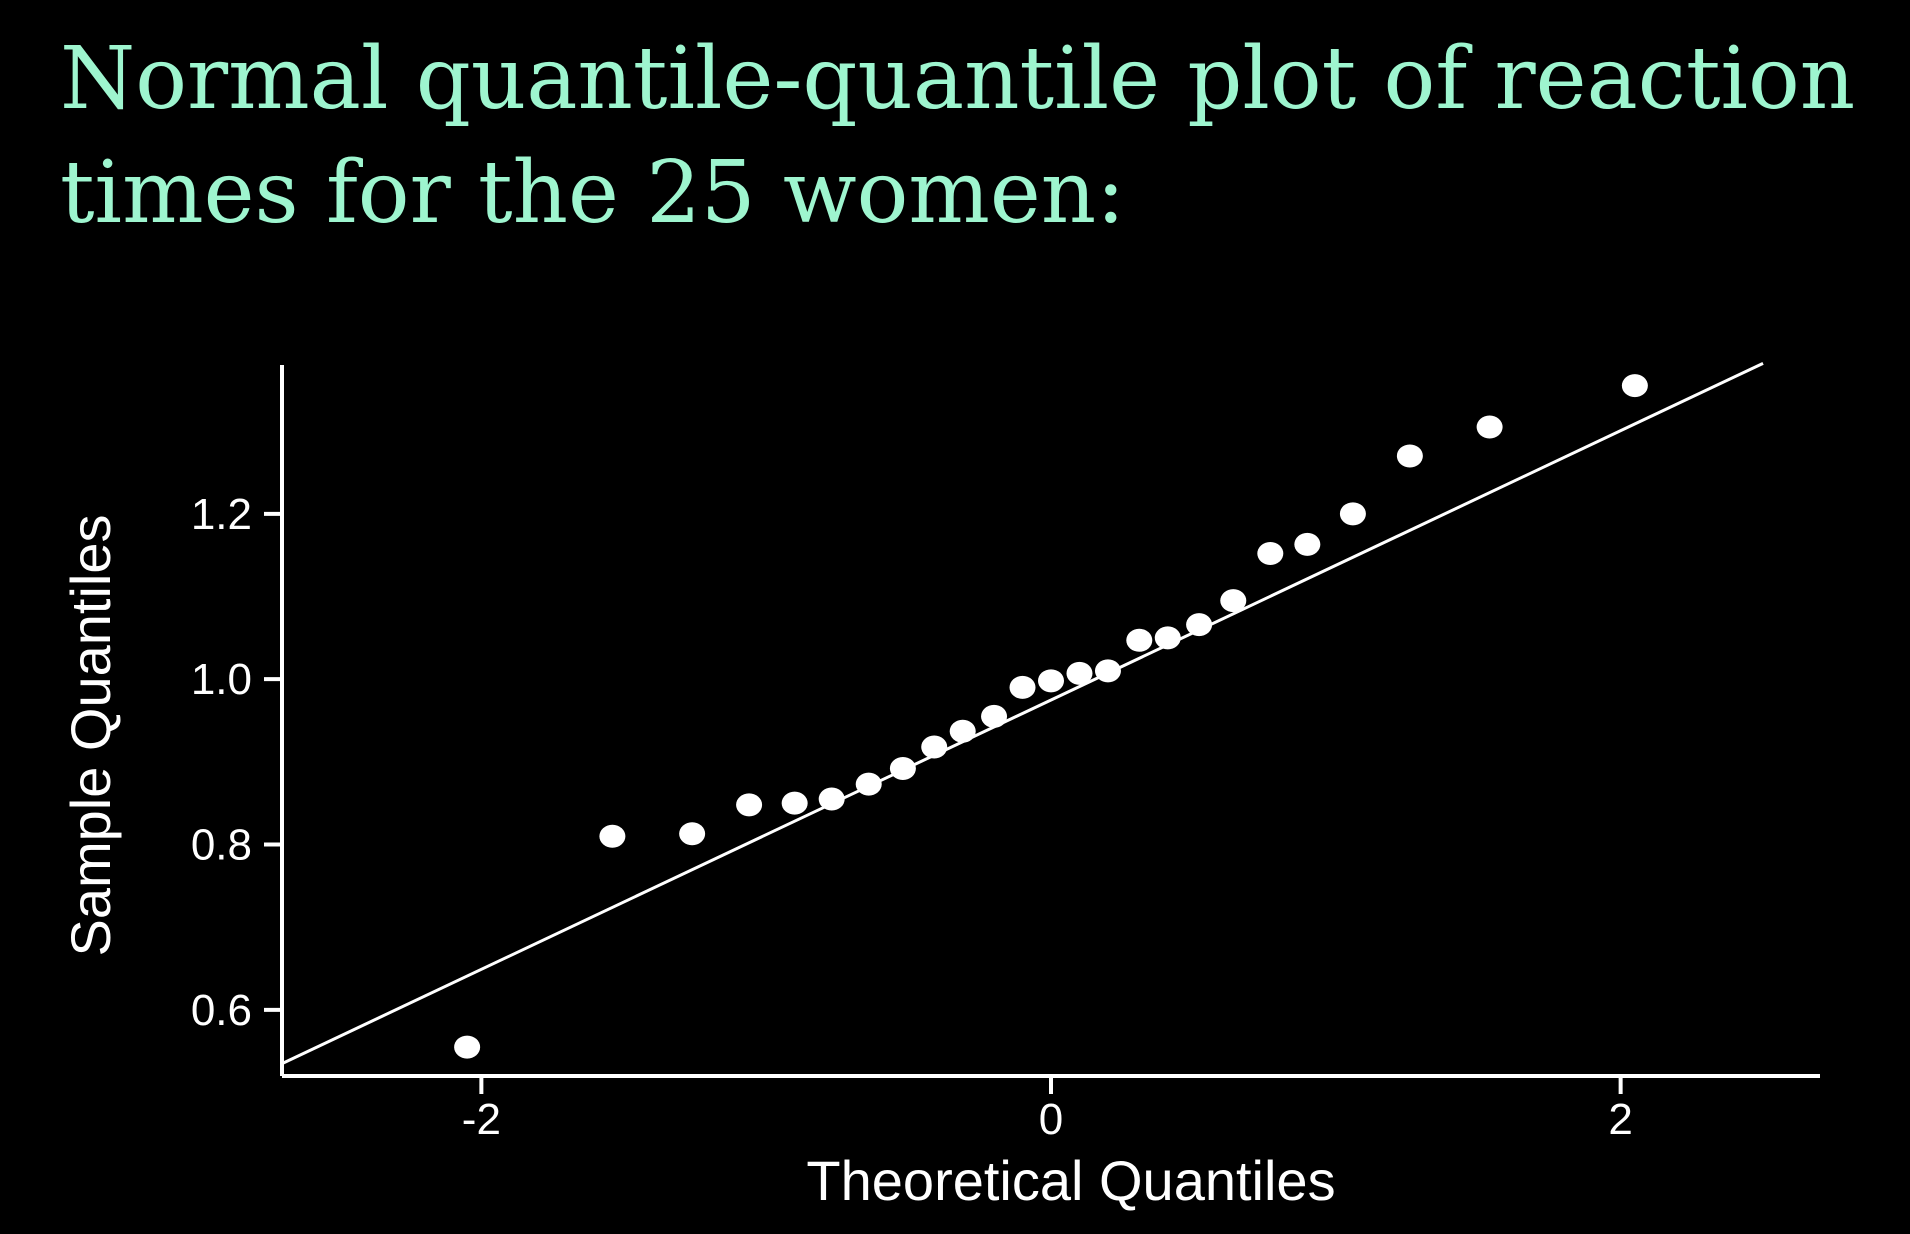 Image resolution: width=1910 pixels, height=1234 pixels. Describe the element at coordinates (1620, 1119) in the screenshot. I see `x-tick-label: 2` at that location.